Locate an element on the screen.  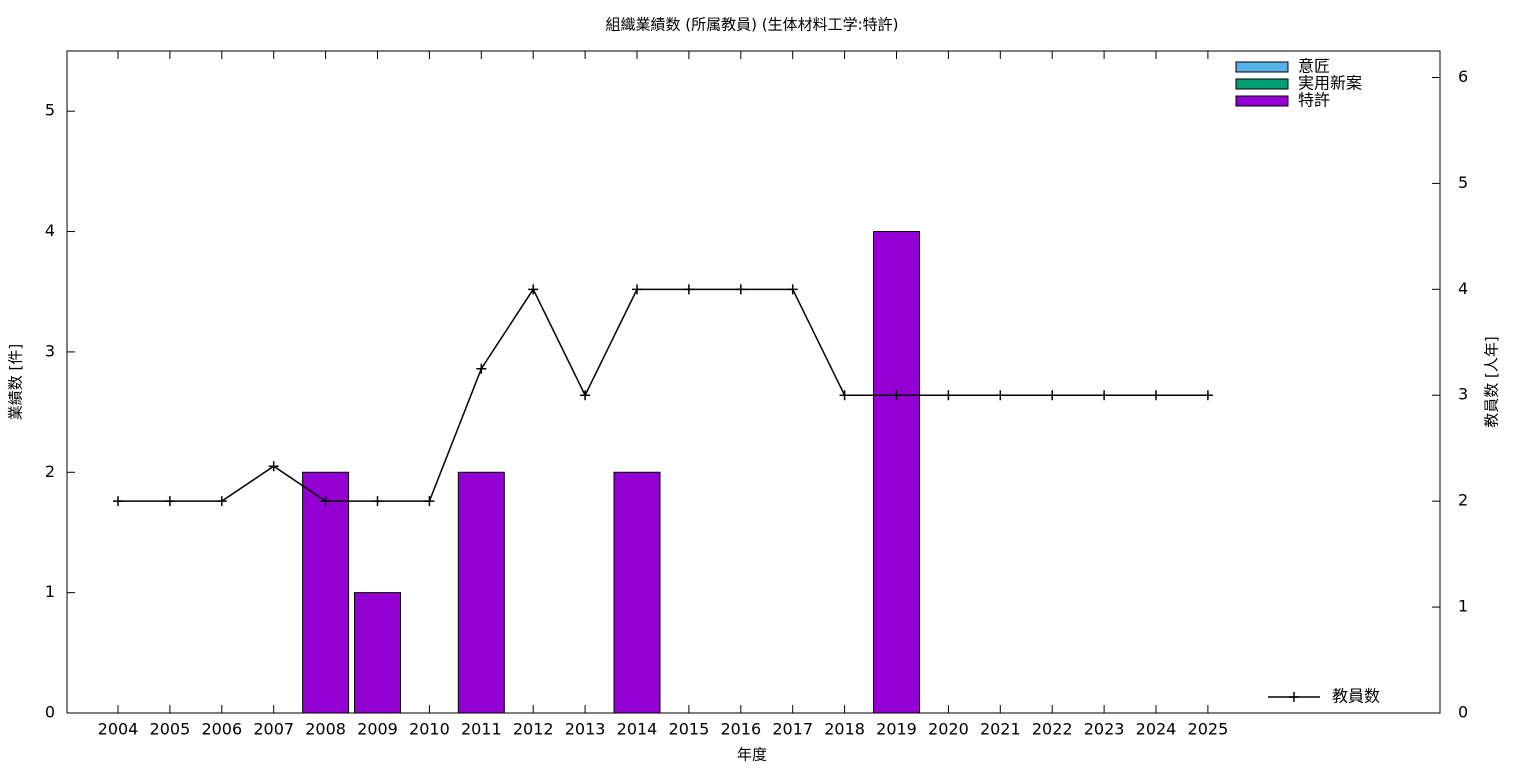
x-tick-label: 2014 is located at coordinates (637, 729).